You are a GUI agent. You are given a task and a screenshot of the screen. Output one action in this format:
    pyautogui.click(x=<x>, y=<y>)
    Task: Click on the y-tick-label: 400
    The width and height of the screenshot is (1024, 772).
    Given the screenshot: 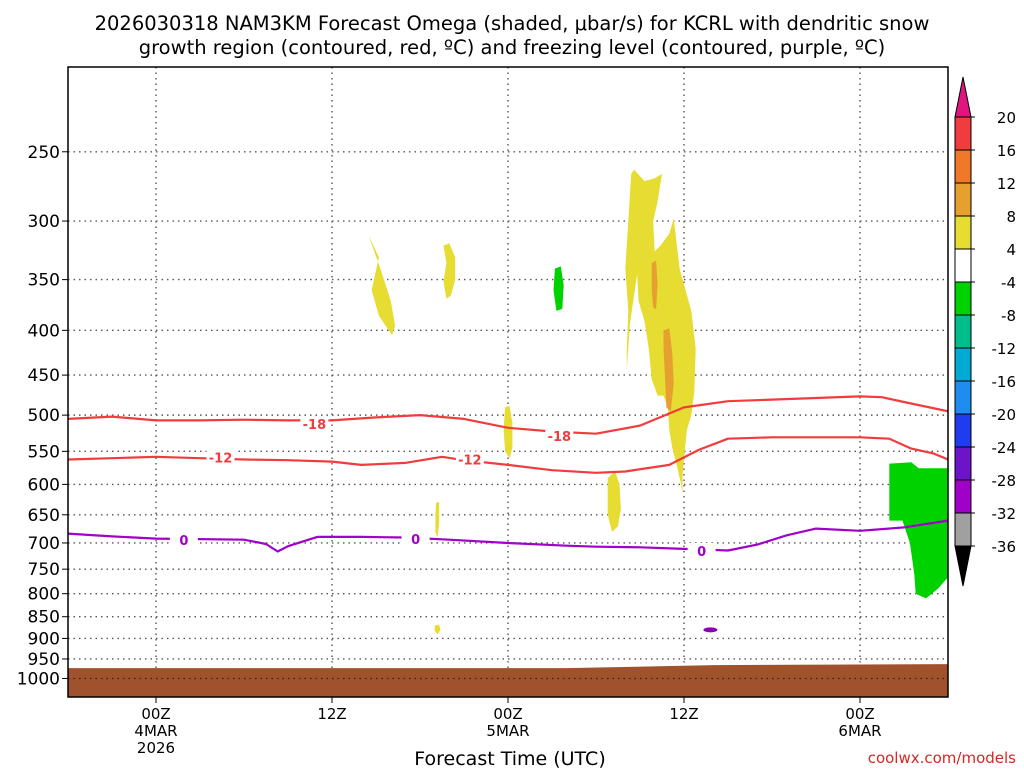 What is the action you would take?
    pyautogui.click(x=44, y=331)
    